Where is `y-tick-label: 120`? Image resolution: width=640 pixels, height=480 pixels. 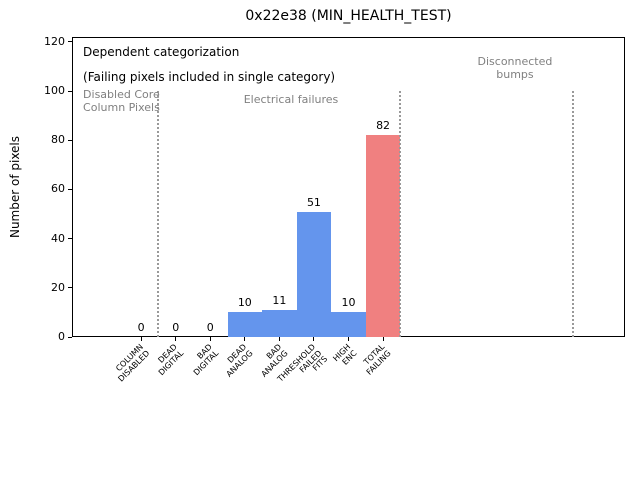 y-tick-label: 120 is located at coordinates (54, 41).